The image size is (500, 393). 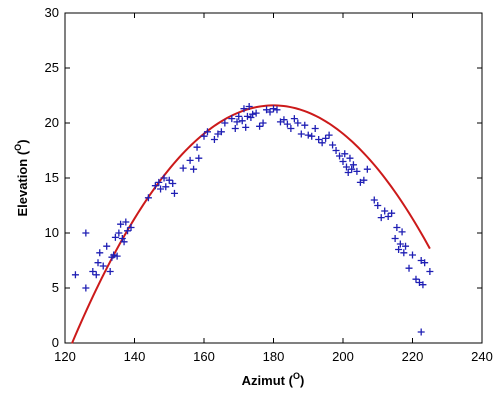 What do you see at coordinates (413, 356) in the screenshot?
I see `x-tick-label: 220` at bounding box center [413, 356].